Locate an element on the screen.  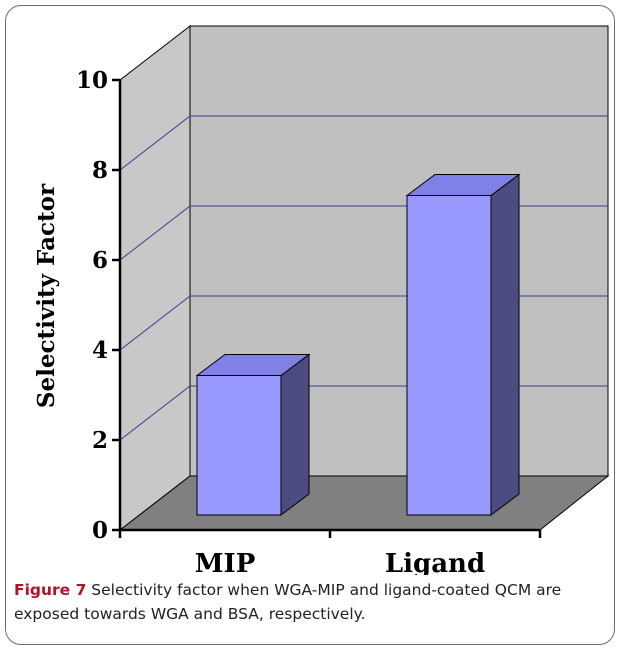
y-tick-label: 4 is located at coordinates (100, 350).